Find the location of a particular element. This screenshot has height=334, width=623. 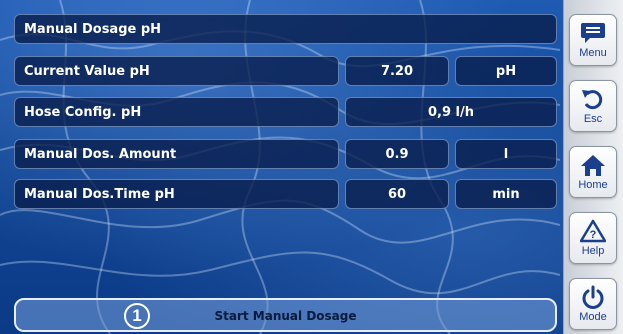

current-value-unit: pH is located at coordinates (506, 71).